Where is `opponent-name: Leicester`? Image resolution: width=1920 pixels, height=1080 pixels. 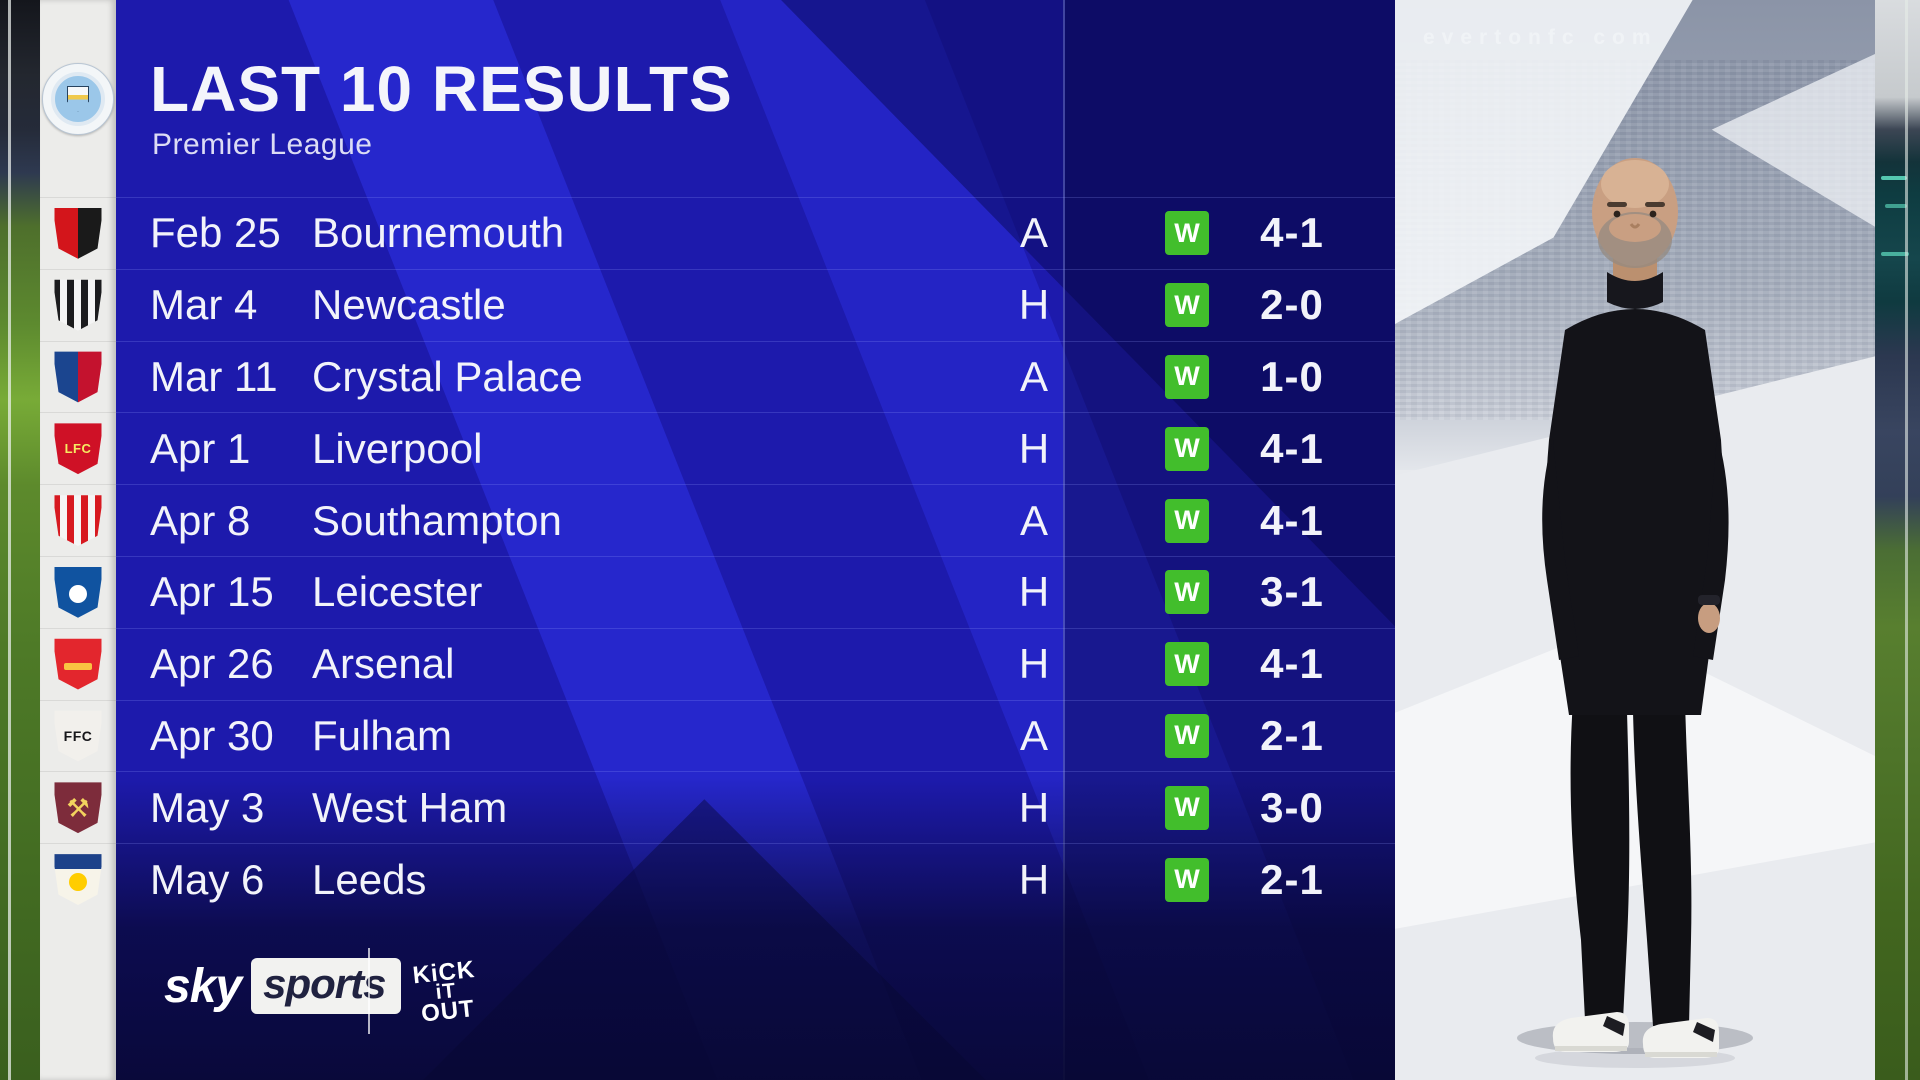
opponent-name: Leicester is located at coordinates (397, 592).